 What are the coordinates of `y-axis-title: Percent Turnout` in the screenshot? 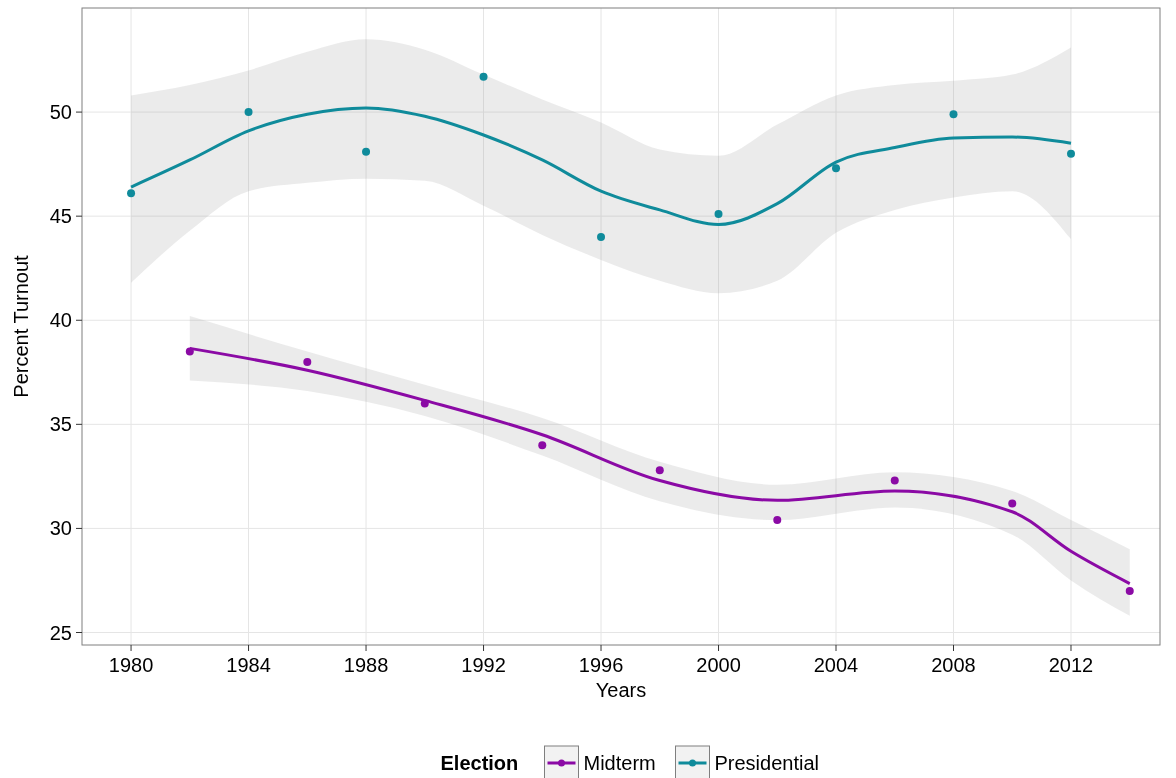 It's located at (21, 326).